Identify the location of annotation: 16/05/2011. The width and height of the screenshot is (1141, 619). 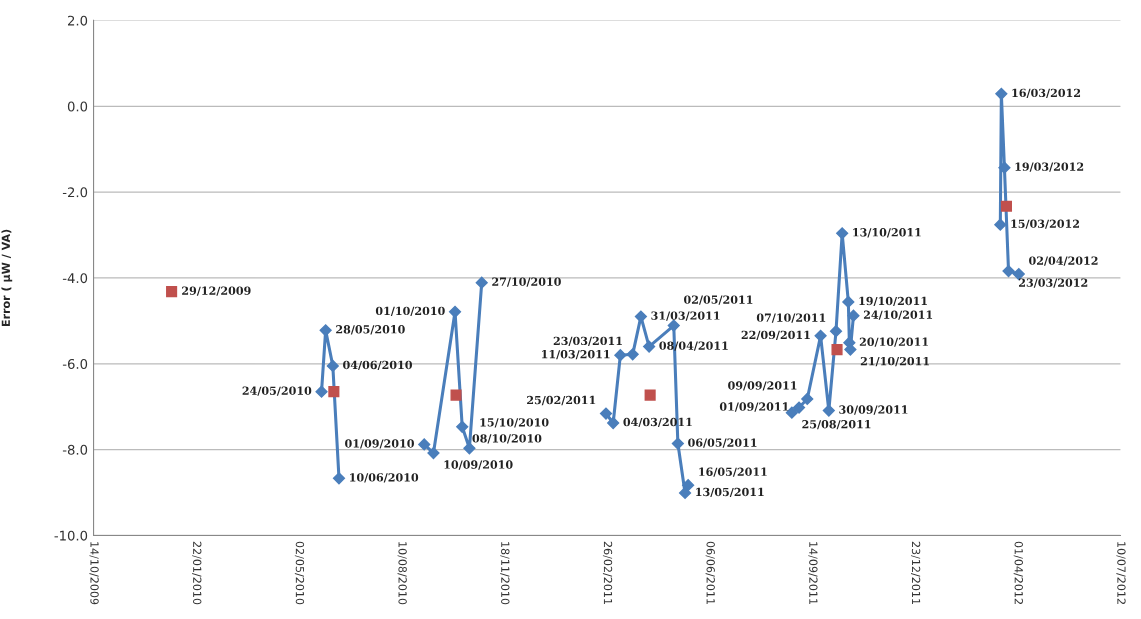
(733, 472).